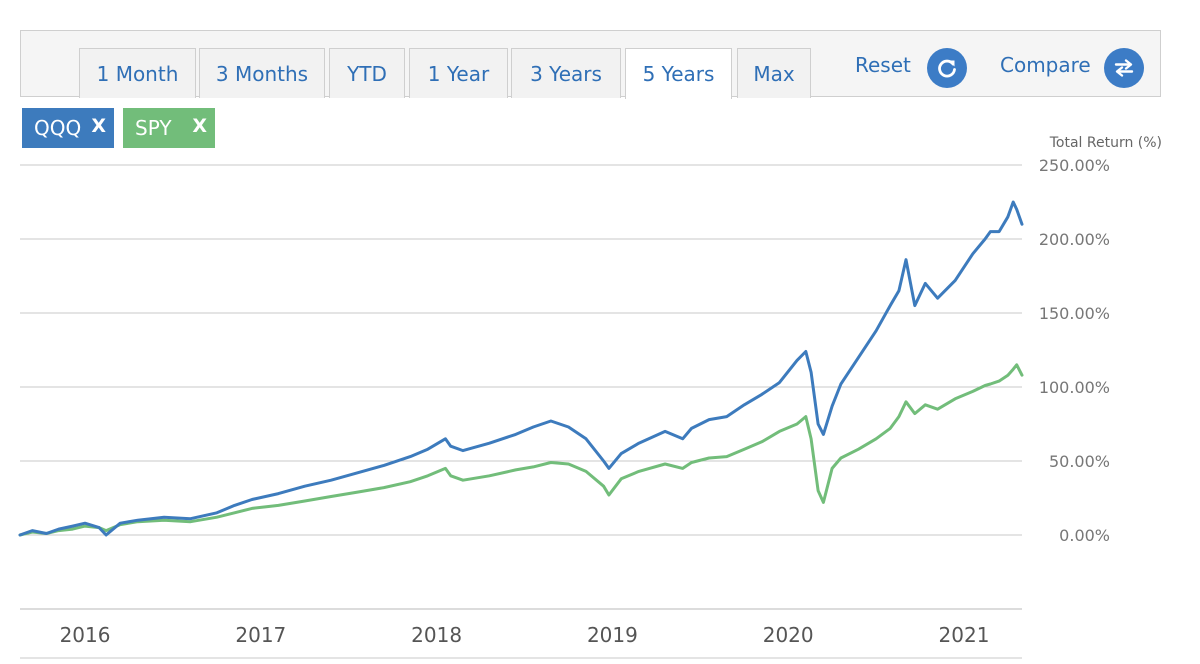 The width and height of the screenshot is (1200, 664). What do you see at coordinates (788, 635) in the screenshot?
I see `x-tick-label: 2020` at bounding box center [788, 635].